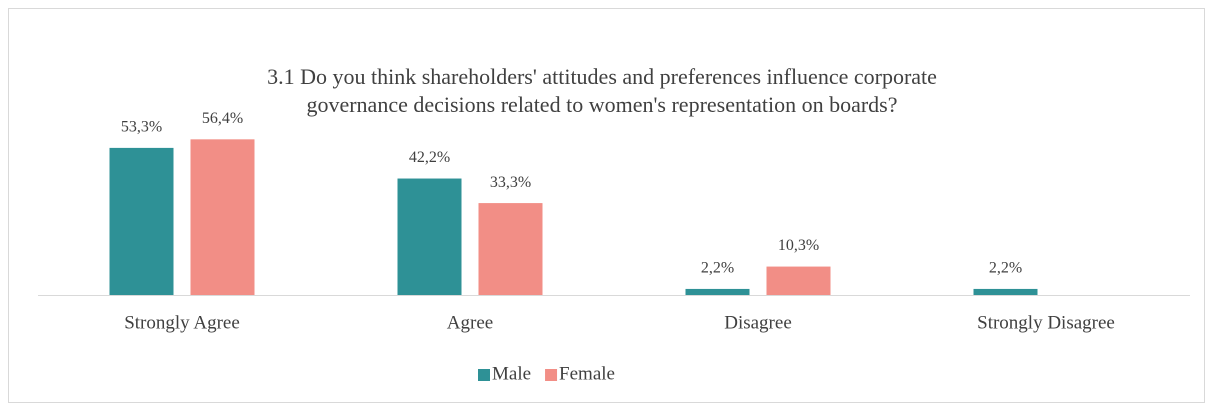  I want to click on data-label: 10,3%, so click(798, 245).